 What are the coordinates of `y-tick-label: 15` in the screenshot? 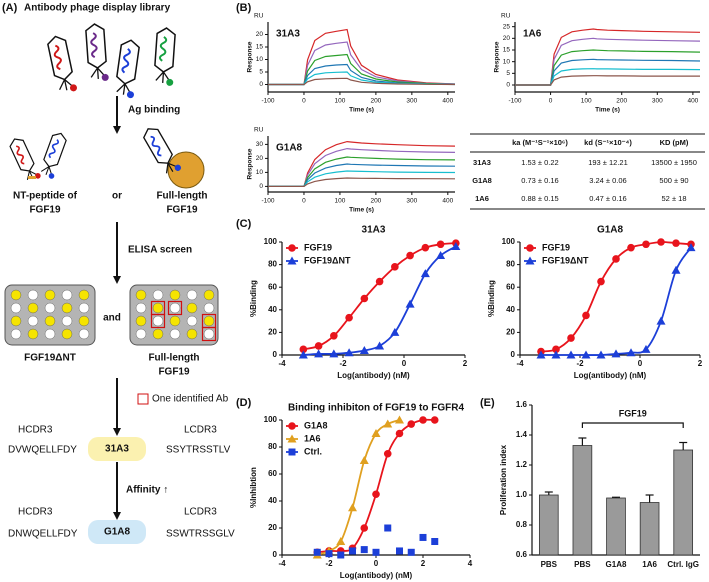 It's located at (507, 50).